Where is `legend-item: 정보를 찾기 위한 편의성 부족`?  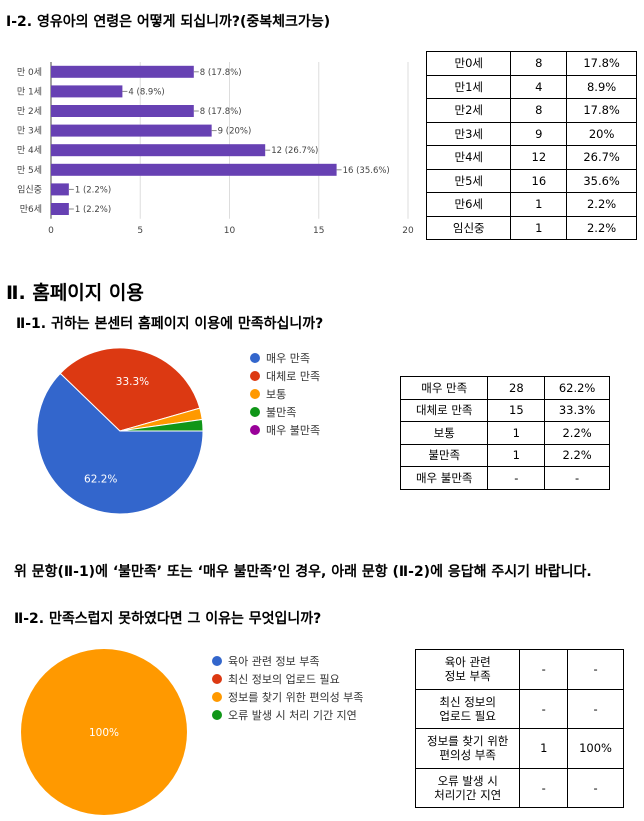 legend-item: 정보를 찾기 위한 편의성 부족 is located at coordinates (287, 697).